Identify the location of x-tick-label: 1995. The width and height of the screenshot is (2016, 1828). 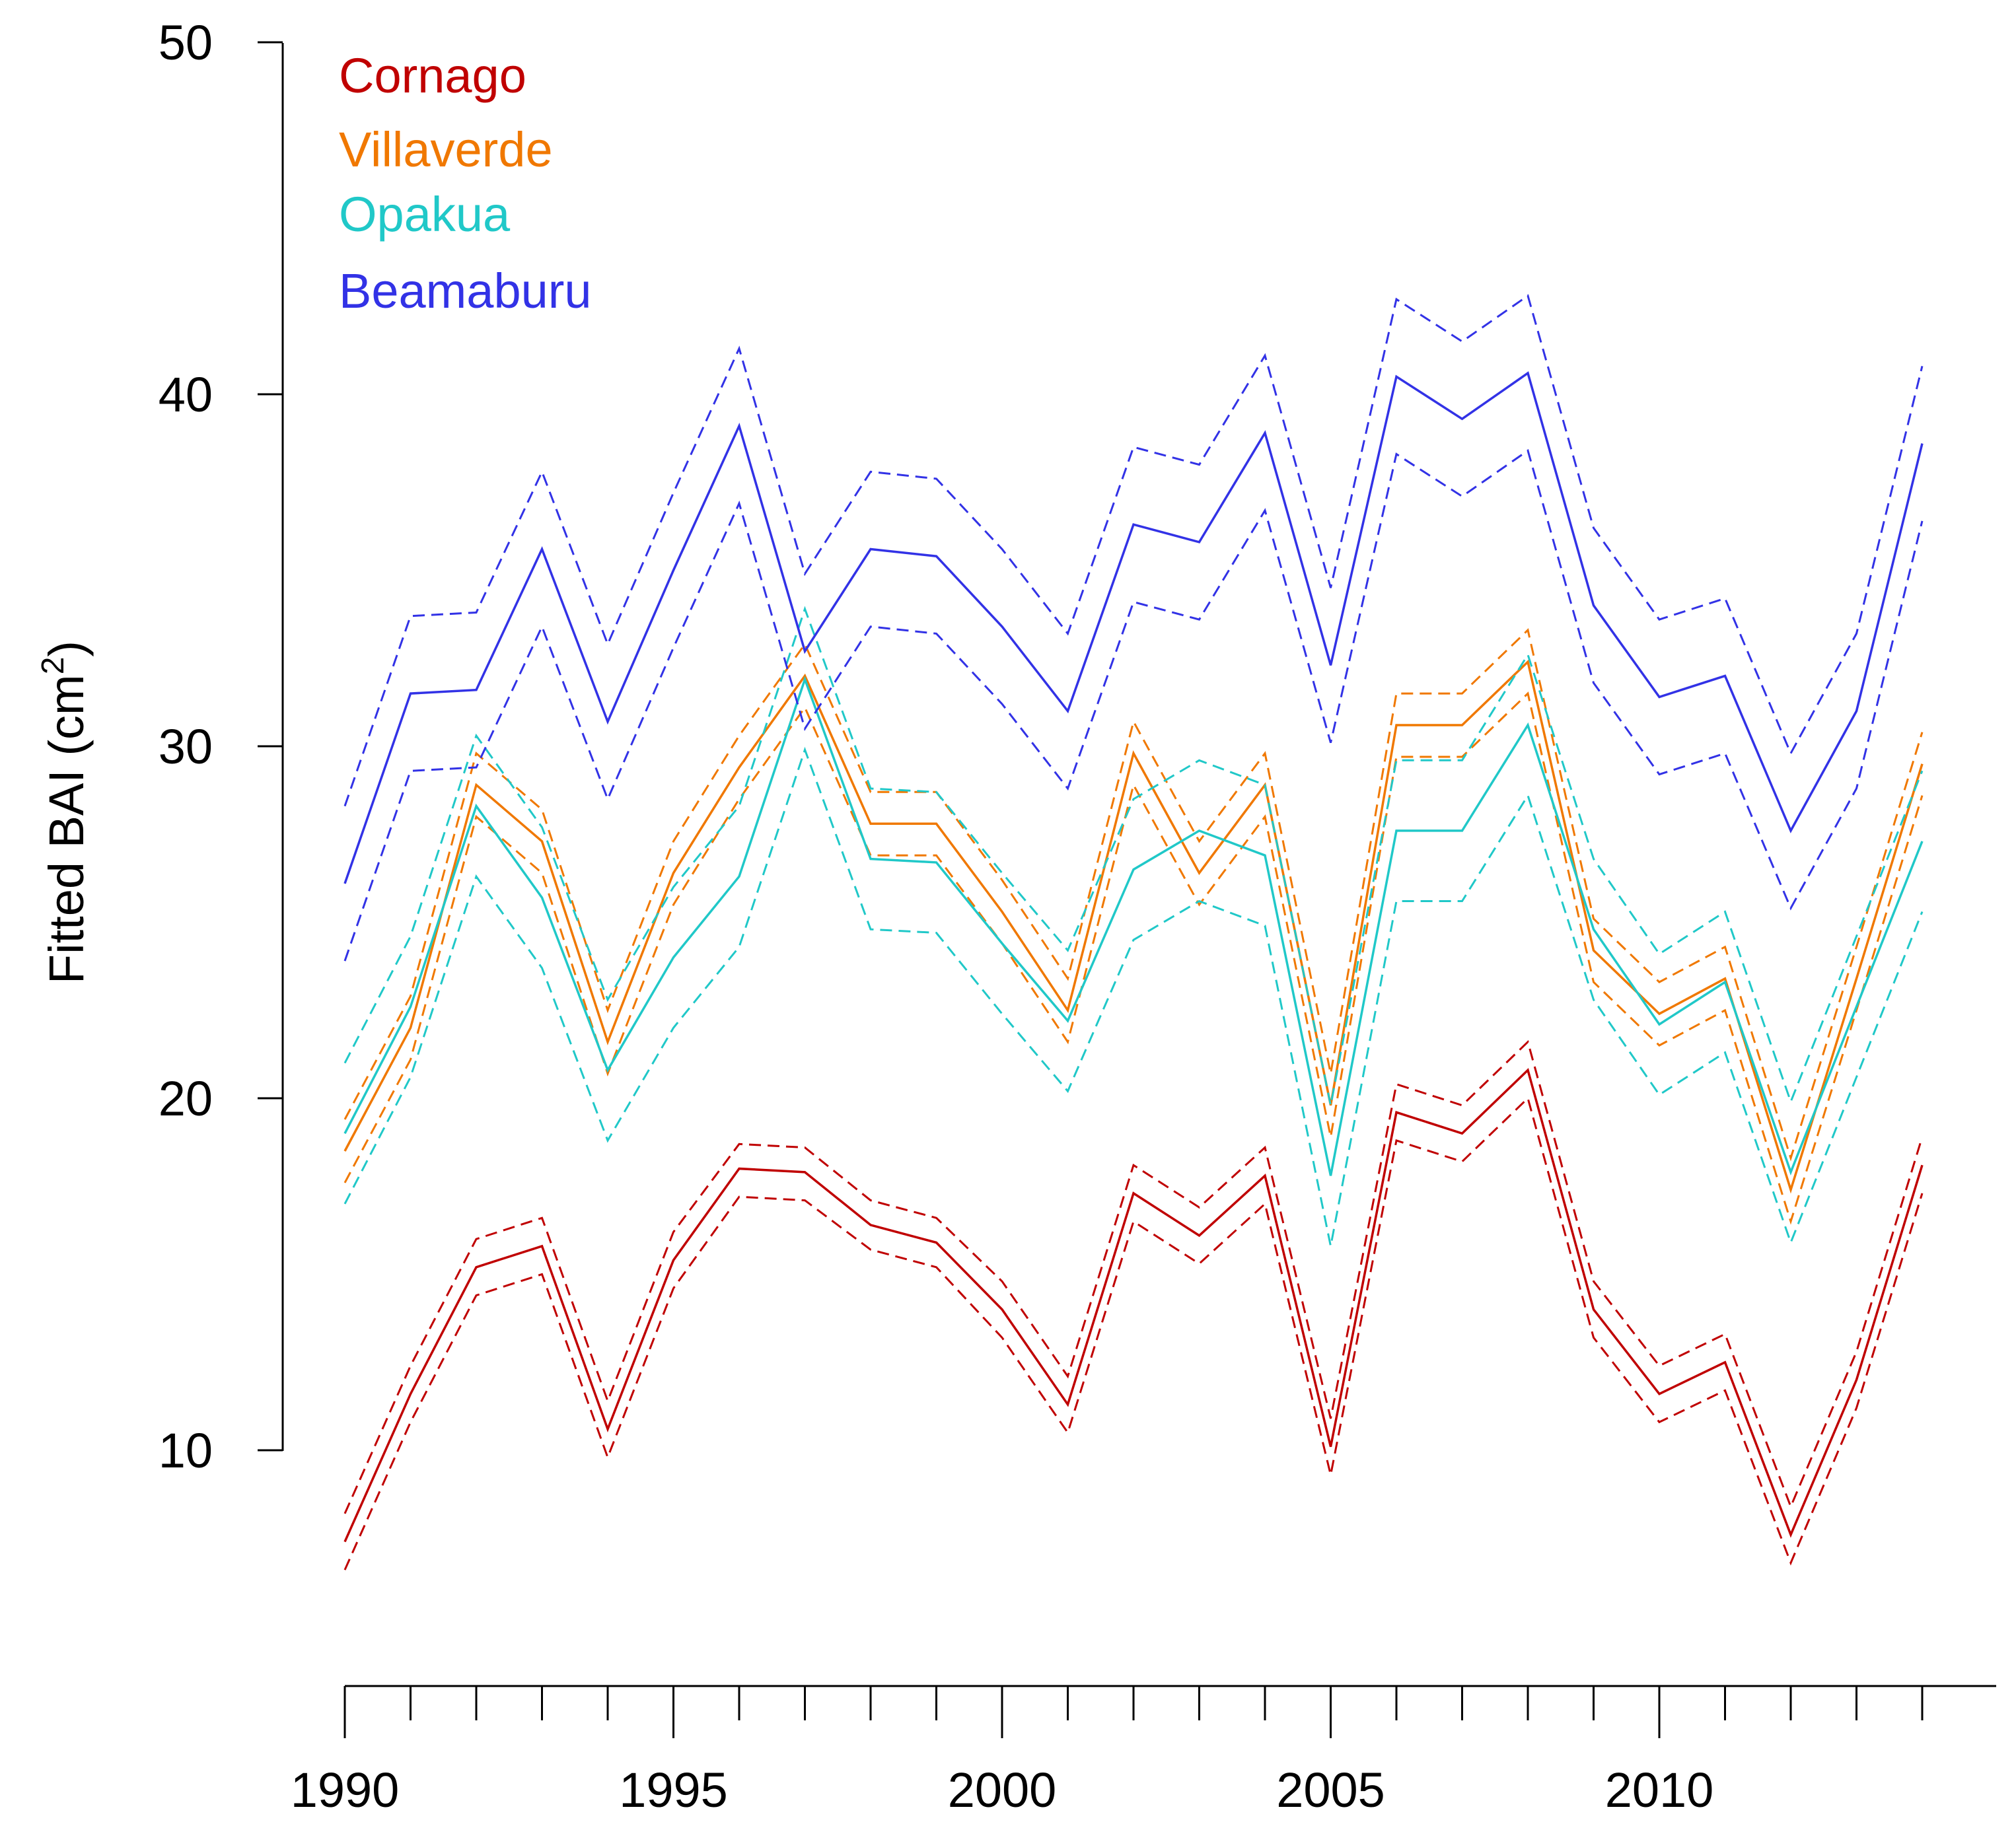
(673, 1790).